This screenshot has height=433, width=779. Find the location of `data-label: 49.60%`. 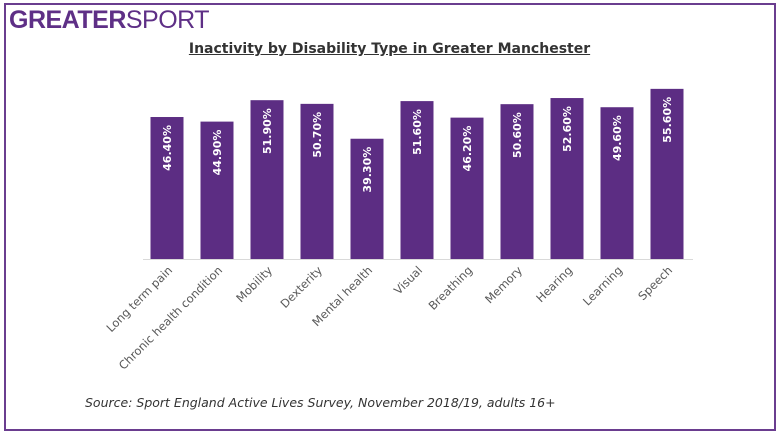

data-label: 49.60% is located at coordinates (617, 138).